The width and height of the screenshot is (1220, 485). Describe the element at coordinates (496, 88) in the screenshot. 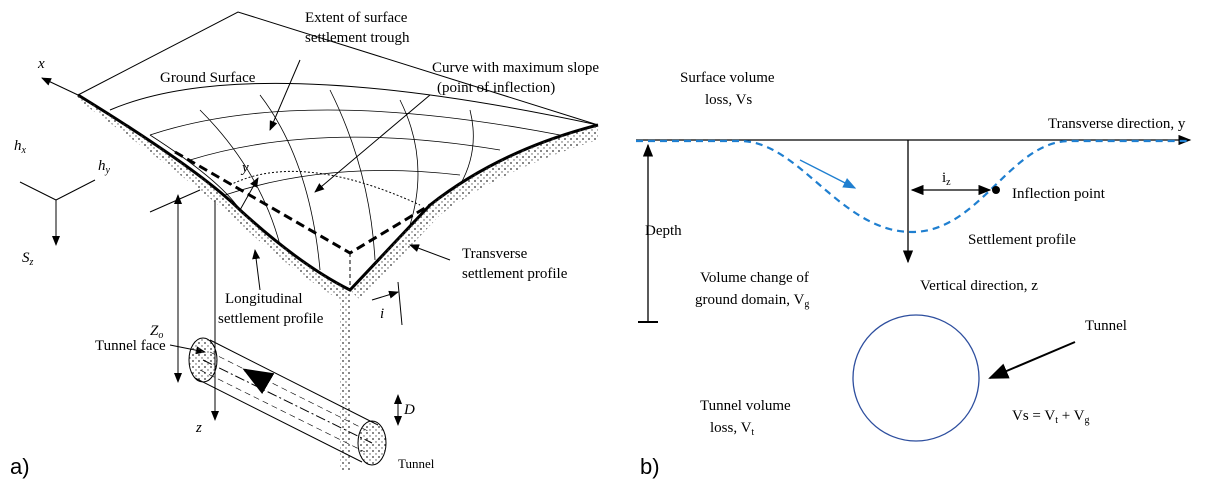

I see `curve-line-2: (point of inflection)` at that location.